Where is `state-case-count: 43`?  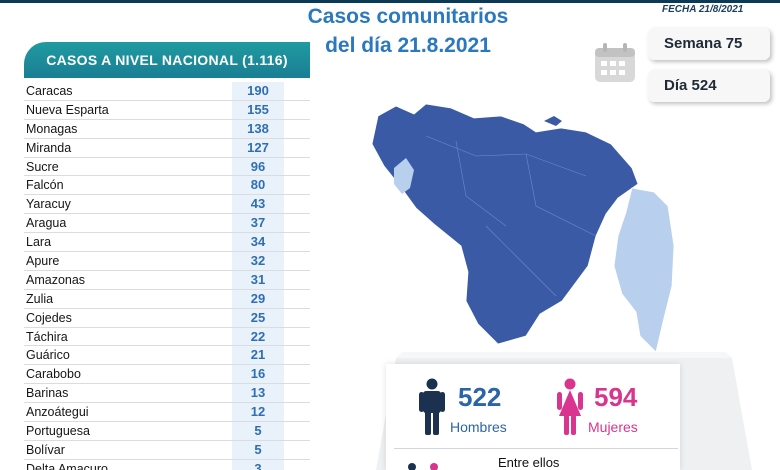 state-case-count: 43 is located at coordinates (258, 204).